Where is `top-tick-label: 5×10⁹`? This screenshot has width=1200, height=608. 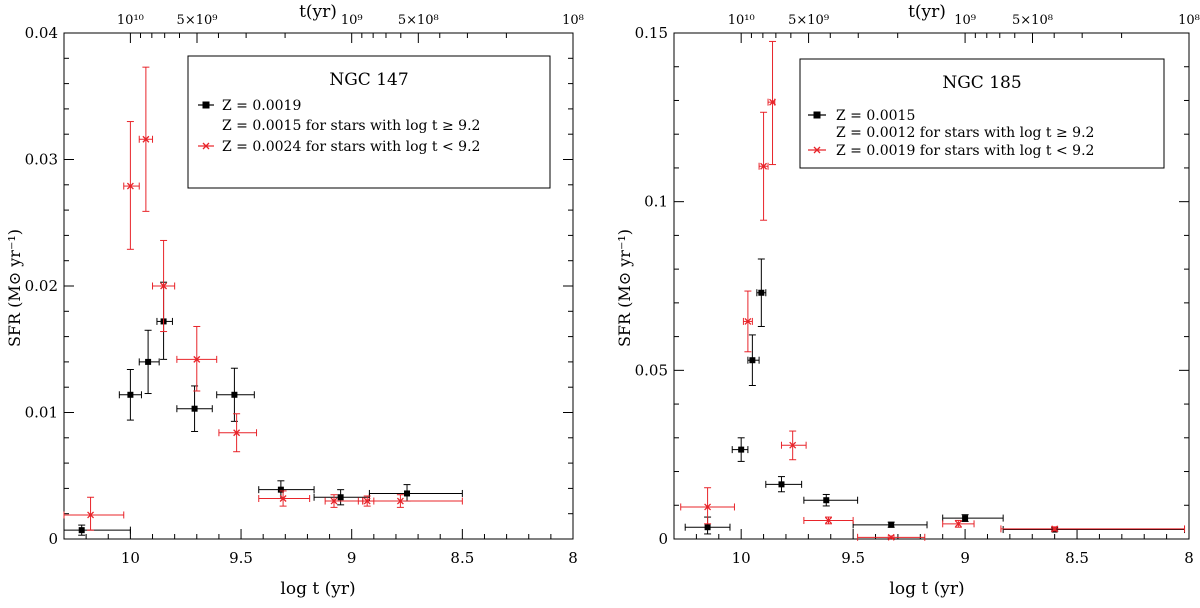
top-tick-label: 5×10⁹ is located at coordinates (808, 20).